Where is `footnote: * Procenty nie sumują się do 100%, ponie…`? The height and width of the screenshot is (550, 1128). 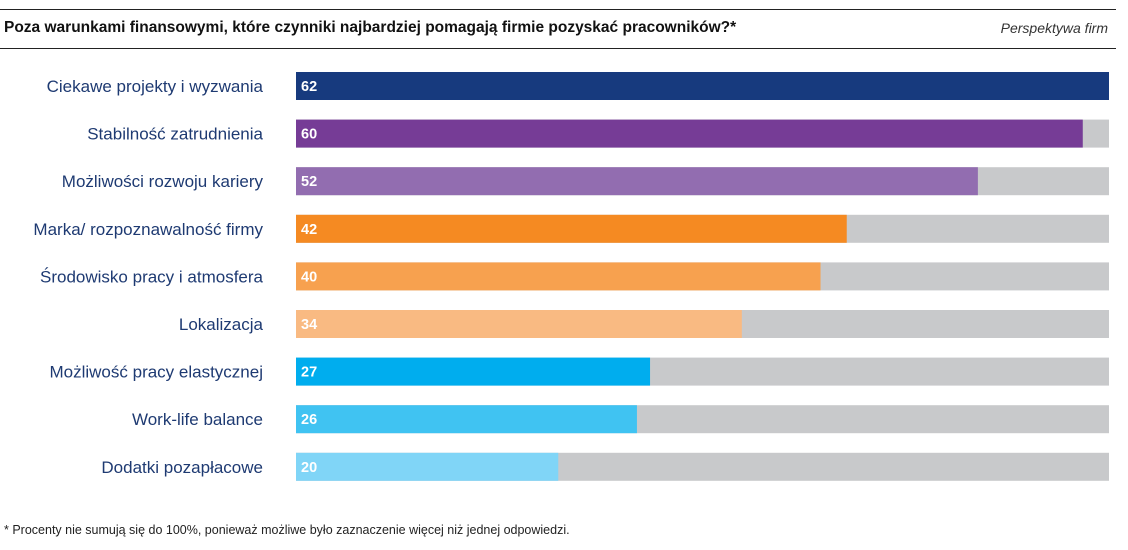
footnote: * Procenty nie sumują się do 100%, ponie… is located at coordinates (287, 530).